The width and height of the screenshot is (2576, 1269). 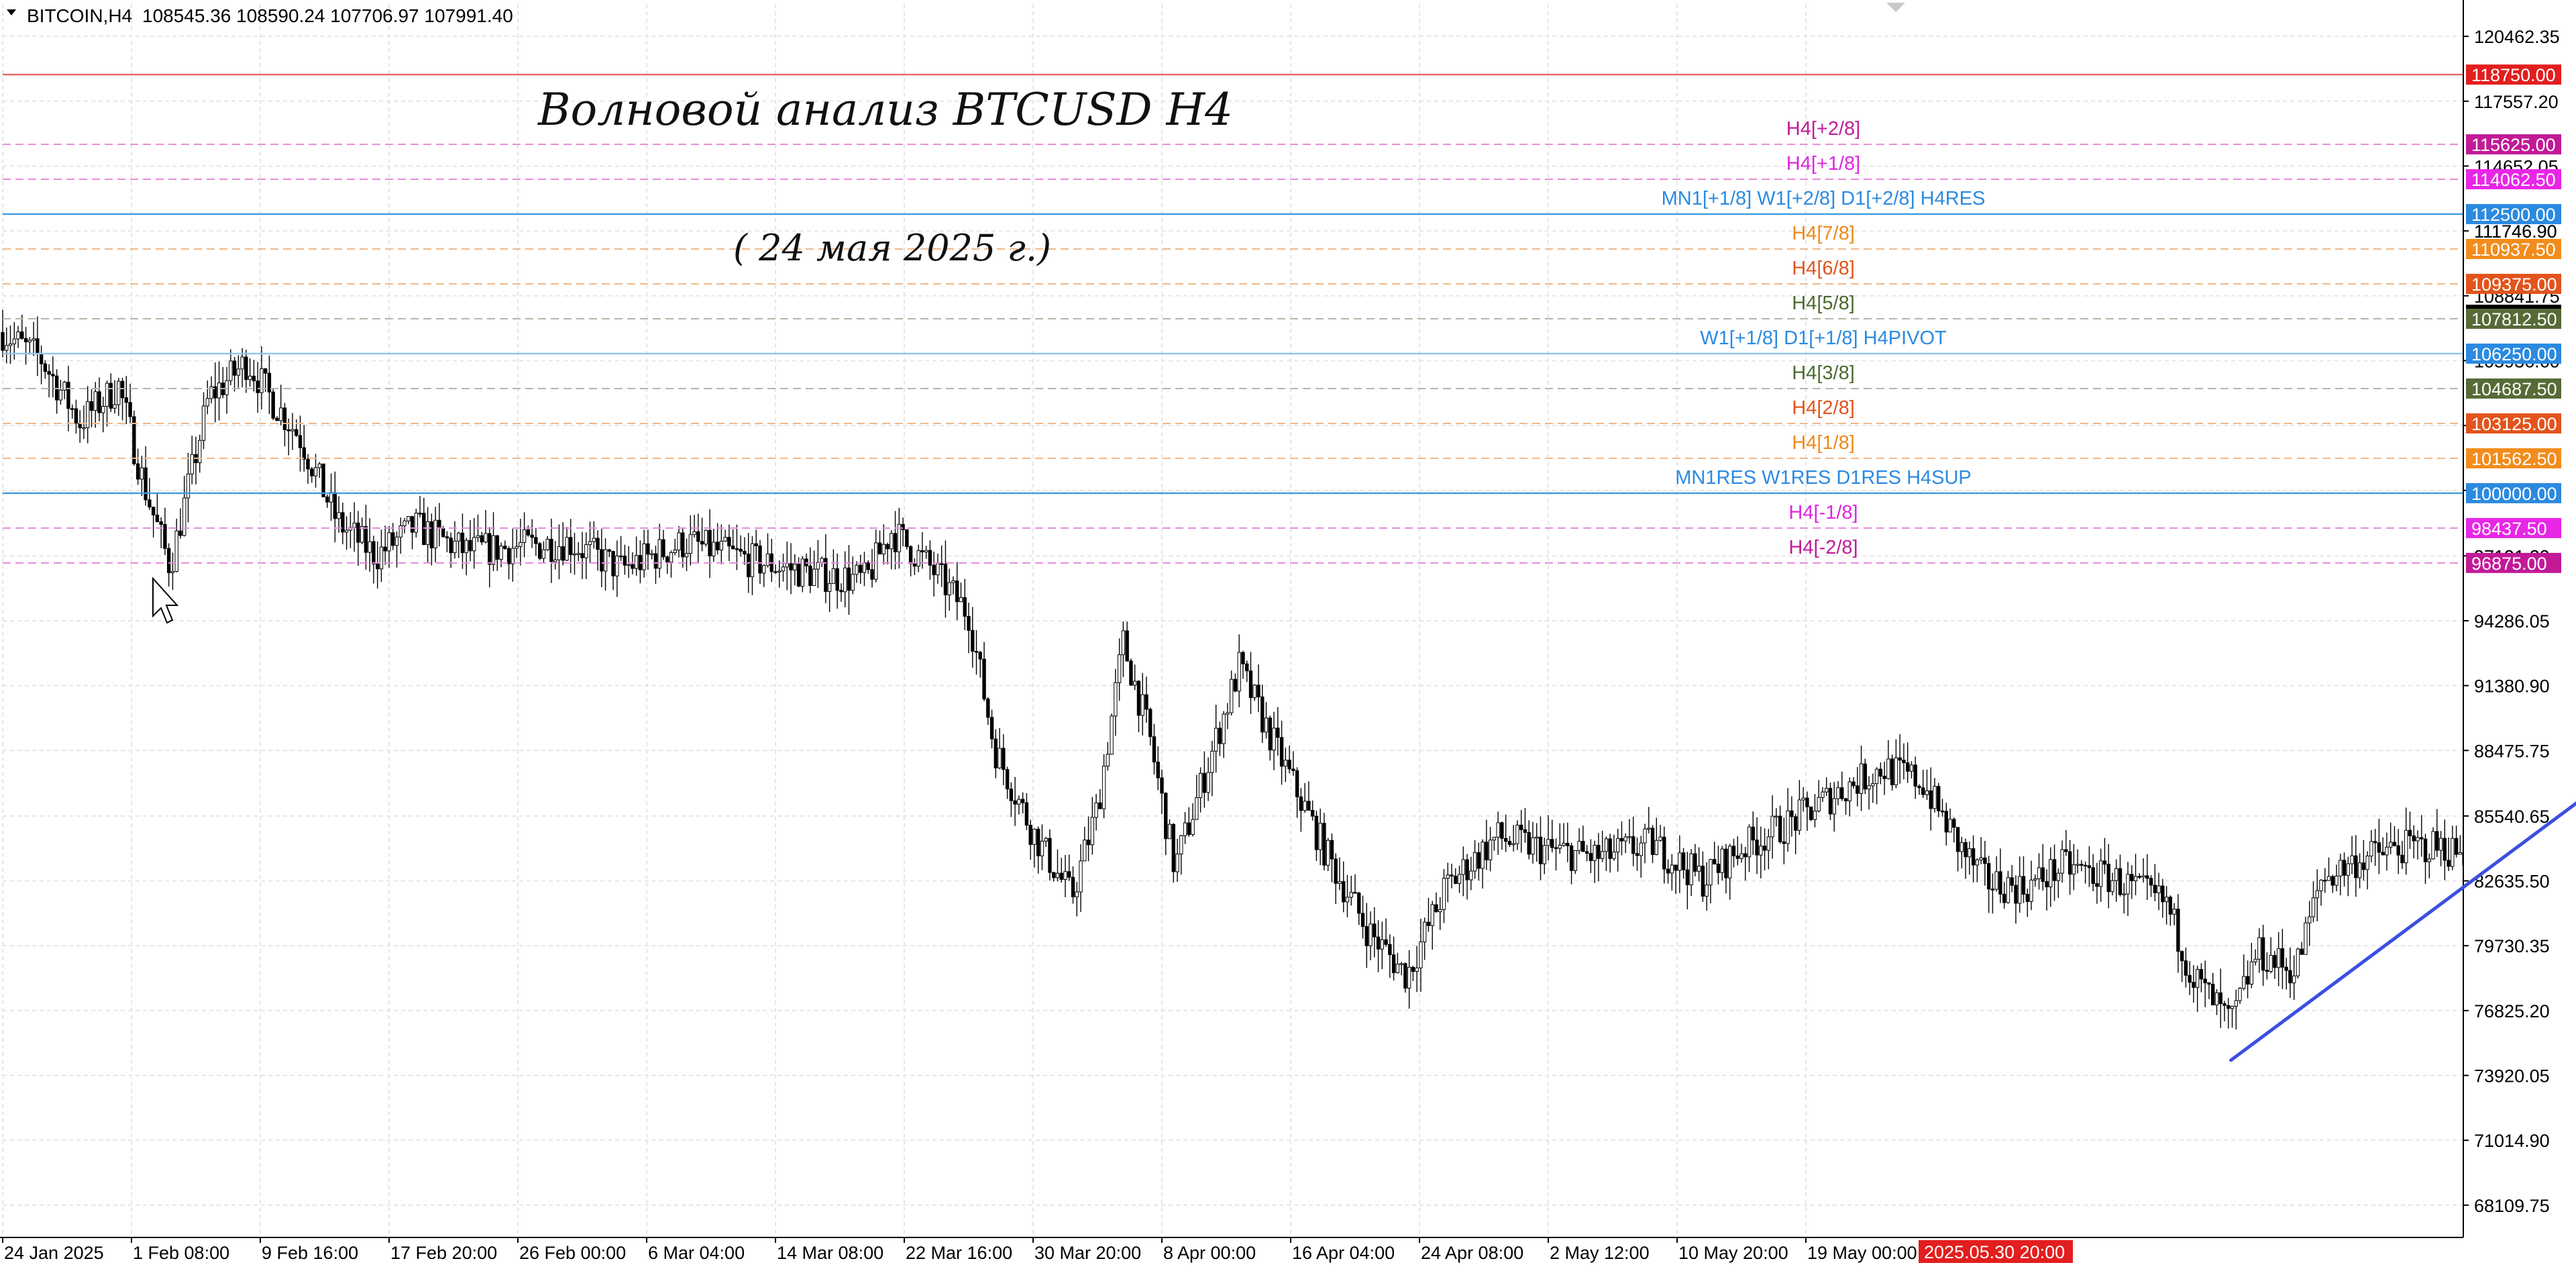 I want to click on x-tick-label: 10 May 20:00, so click(x=1733, y=1253).